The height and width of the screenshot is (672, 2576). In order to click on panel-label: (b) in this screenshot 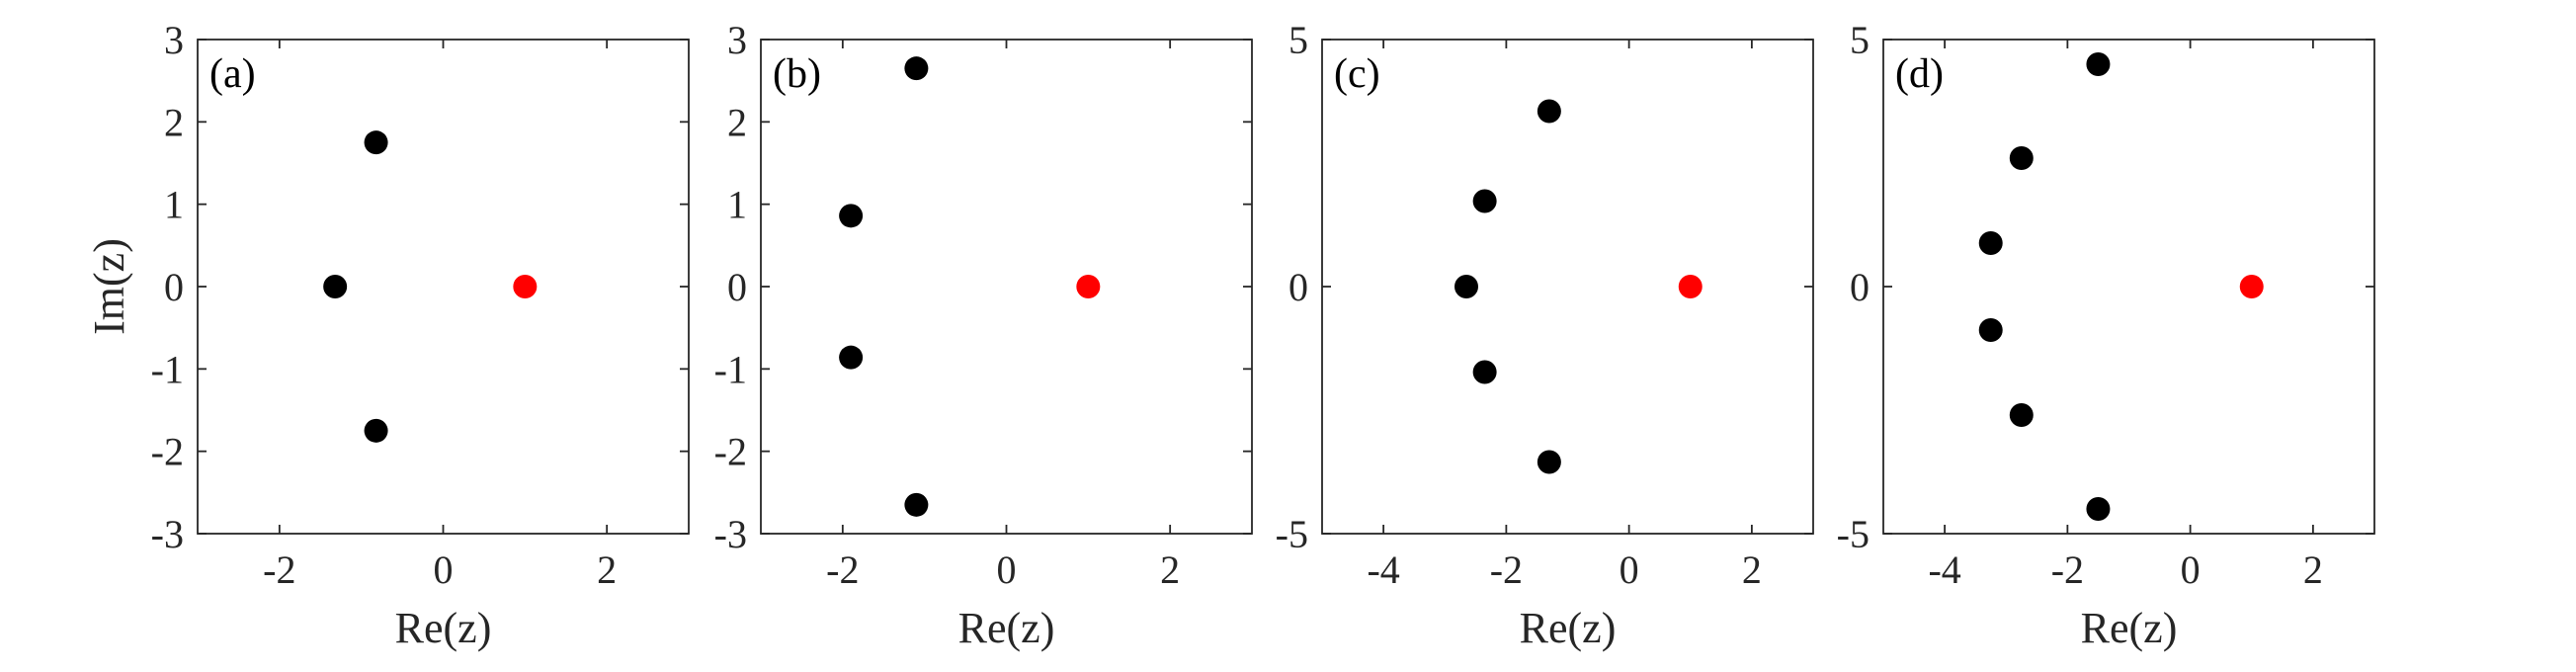, I will do `click(797, 74)`.